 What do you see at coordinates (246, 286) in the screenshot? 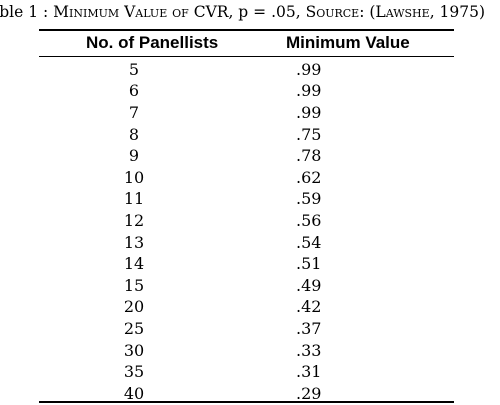
I see `table-row: 15.49` at bounding box center [246, 286].